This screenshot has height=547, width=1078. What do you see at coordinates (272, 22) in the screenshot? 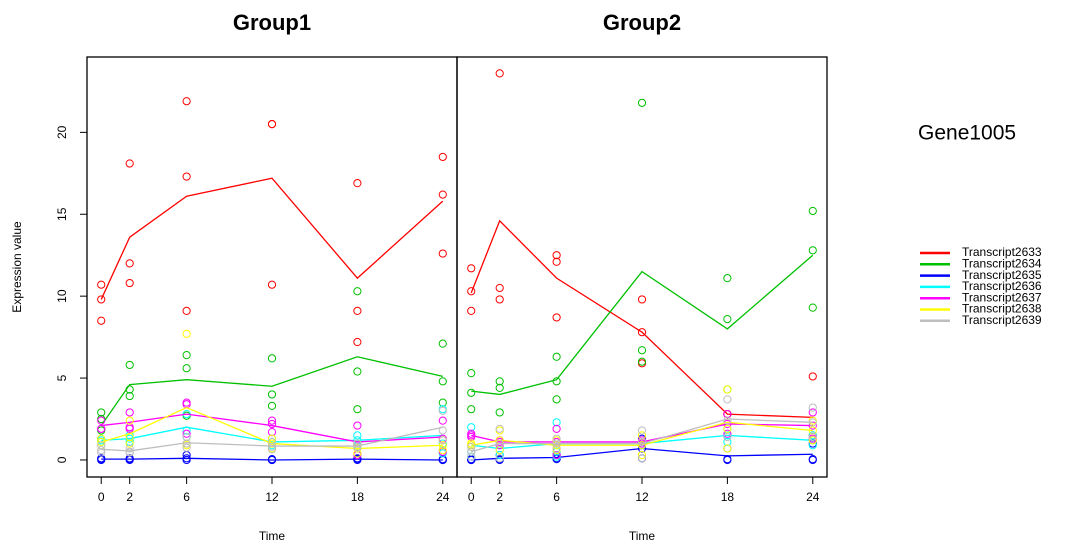
I see `panel-title: Group1` at bounding box center [272, 22].